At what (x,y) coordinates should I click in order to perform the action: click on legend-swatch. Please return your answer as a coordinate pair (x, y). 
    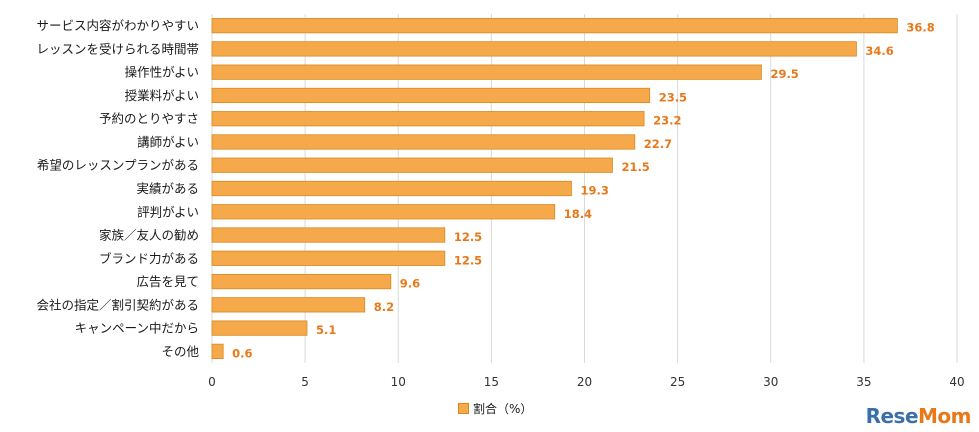
    Looking at the image, I should click on (463, 408).